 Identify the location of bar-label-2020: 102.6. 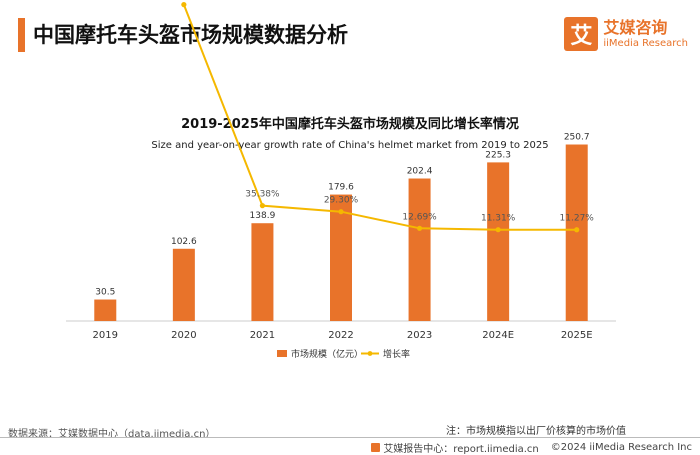
(184, 242).